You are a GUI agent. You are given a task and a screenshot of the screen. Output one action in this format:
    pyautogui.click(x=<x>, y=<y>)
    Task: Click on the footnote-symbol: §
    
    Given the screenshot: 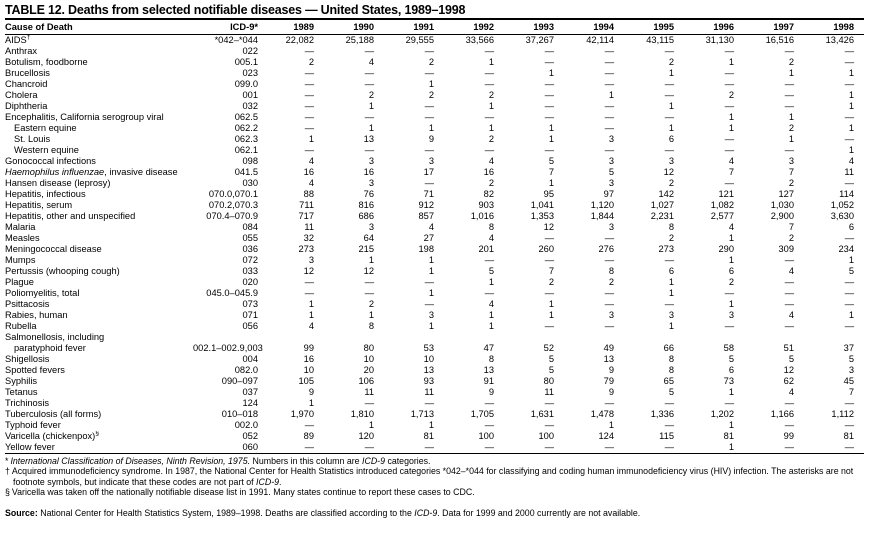 What is the action you would take?
    pyautogui.click(x=7, y=492)
    